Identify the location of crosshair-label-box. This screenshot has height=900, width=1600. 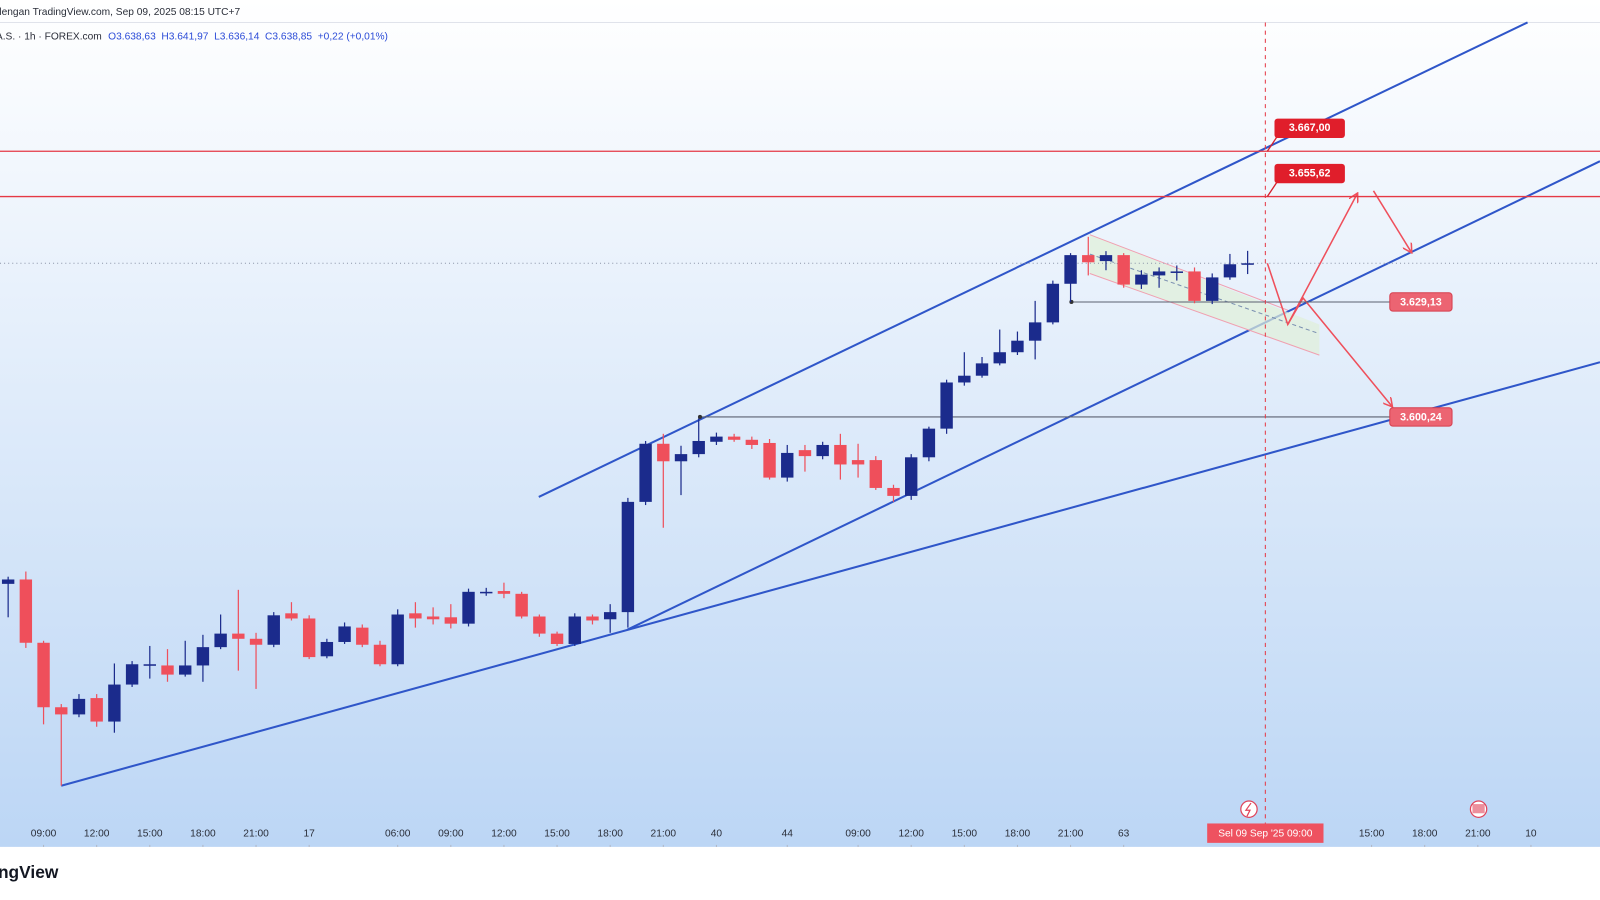
(1265, 833).